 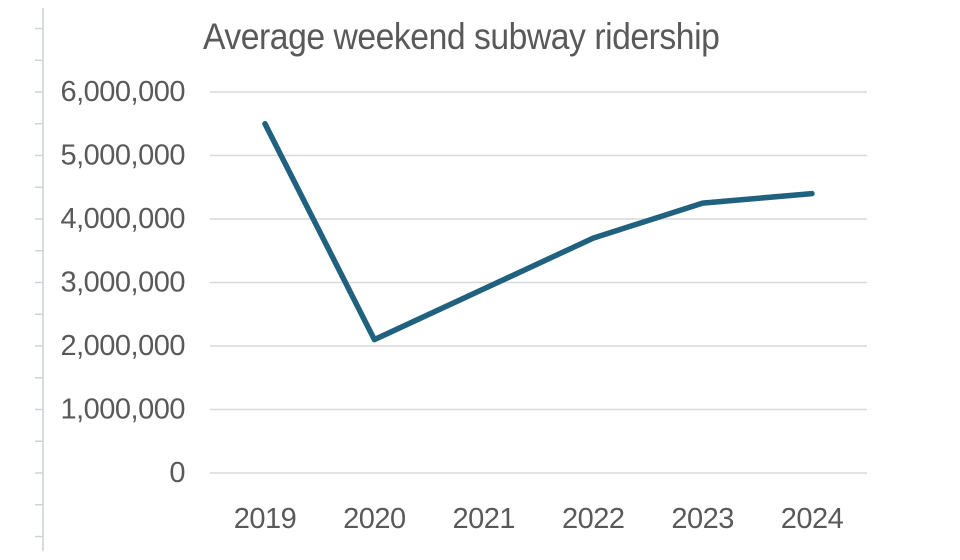 What do you see at coordinates (177, 473) in the screenshot?
I see `y-axis-label: 0` at bounding box center [177, 473].